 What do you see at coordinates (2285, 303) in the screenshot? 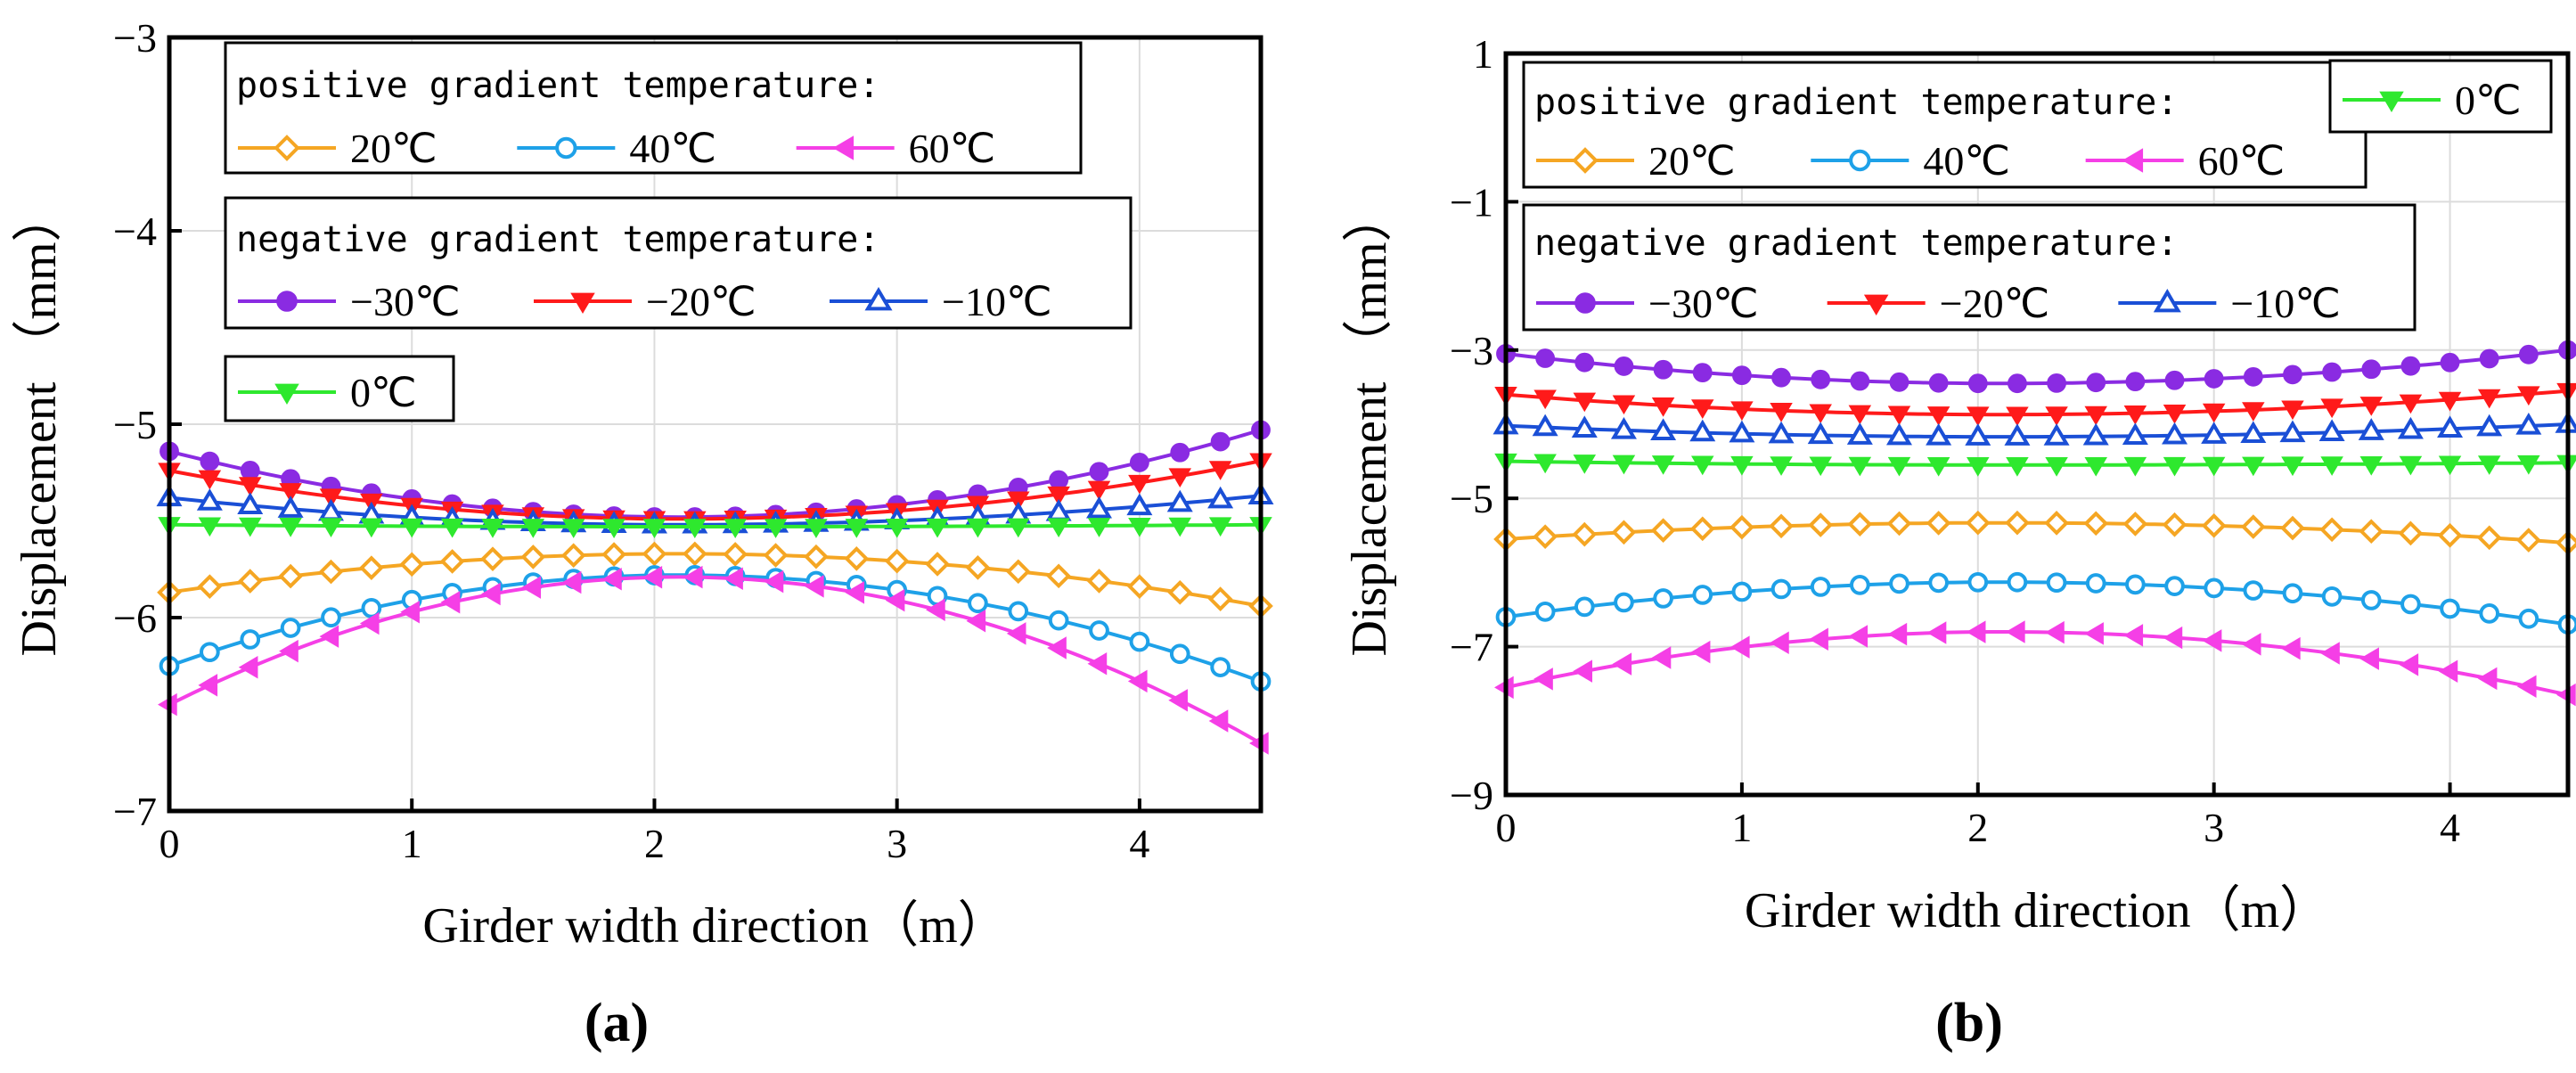
I see `legend-entry-label: −10℃` at bounding box center [2285, 303].